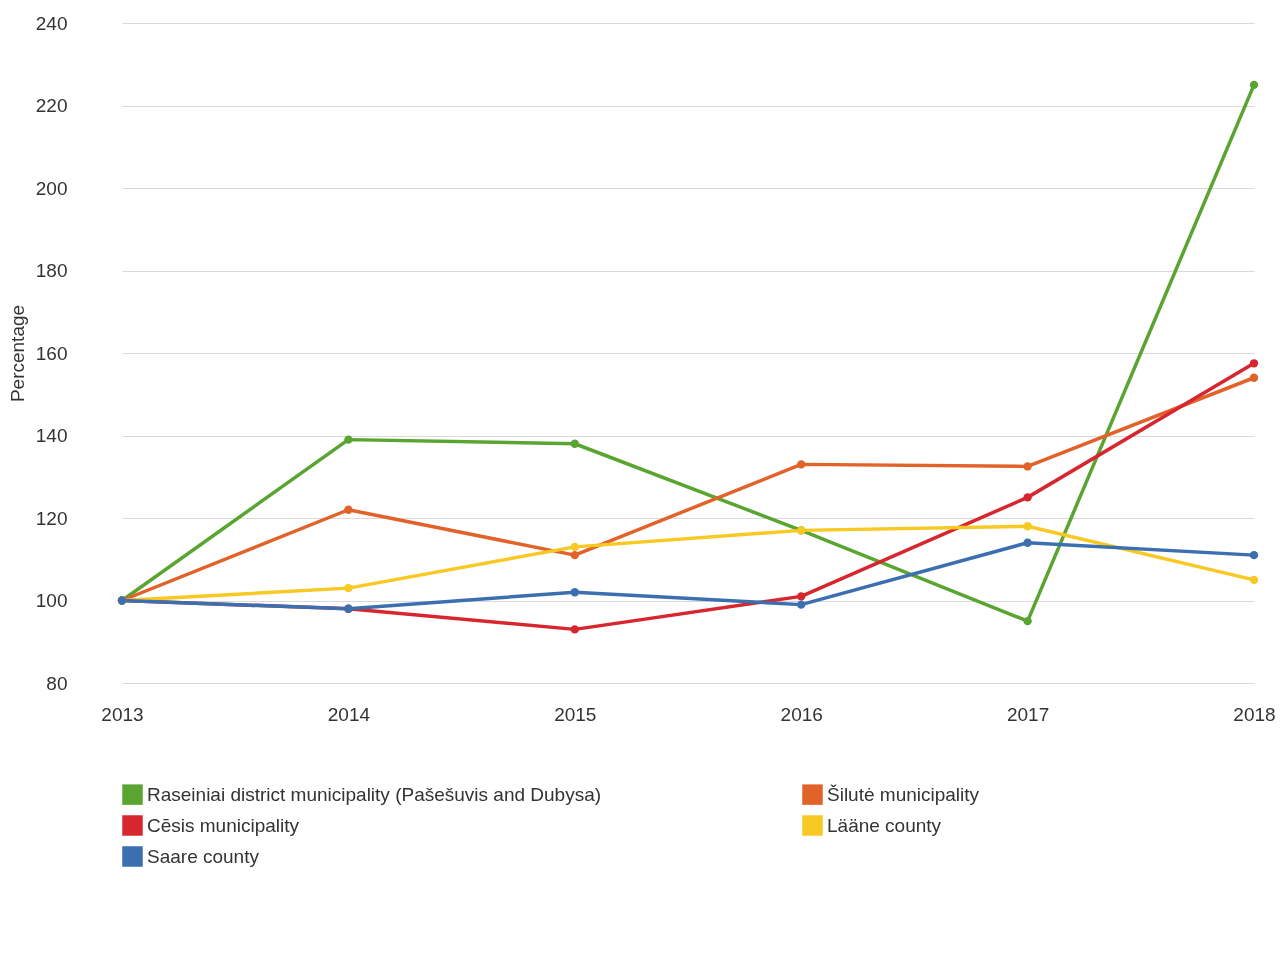  What do you see at coordinates (575, 714) in the screenshot?
I see `x-tick-label: 2015` at bounding box center [575, 714].